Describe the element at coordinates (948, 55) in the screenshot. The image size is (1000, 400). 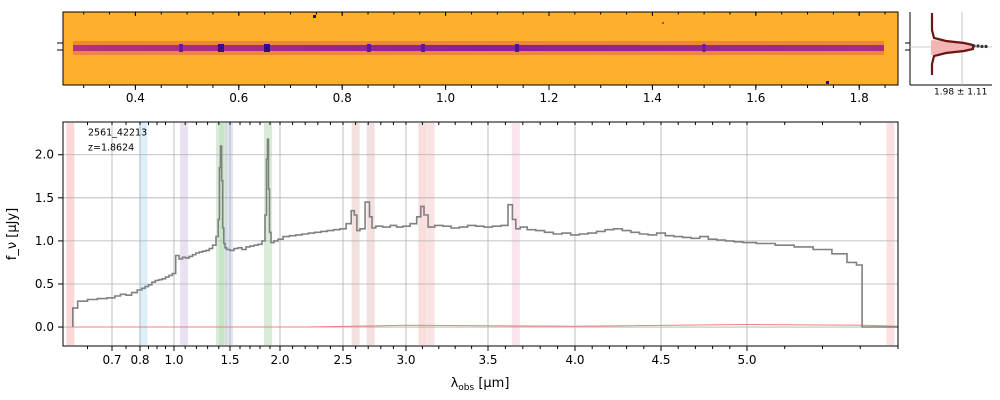
I see `spatial-profile-panel: 1.98 ± 1.11` at that location.